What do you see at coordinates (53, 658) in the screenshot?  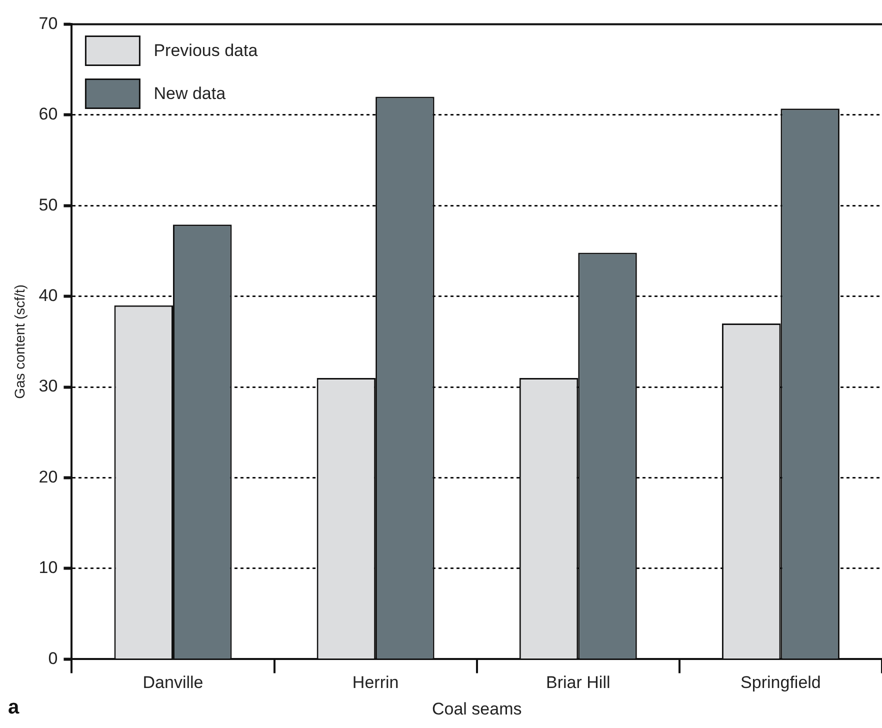 I see `y-tick-label: 0` at bounding box center [53, 658].